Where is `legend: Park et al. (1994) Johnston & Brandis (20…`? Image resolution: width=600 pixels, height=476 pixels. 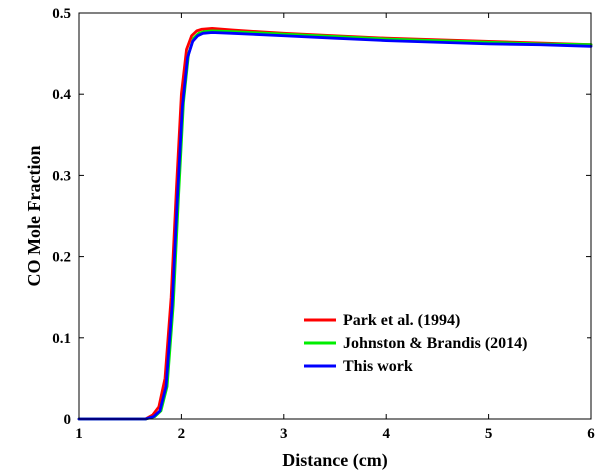 legend: Park et al. (1994) Johnston & Brandis (20… is located at coordinates (442, 344).